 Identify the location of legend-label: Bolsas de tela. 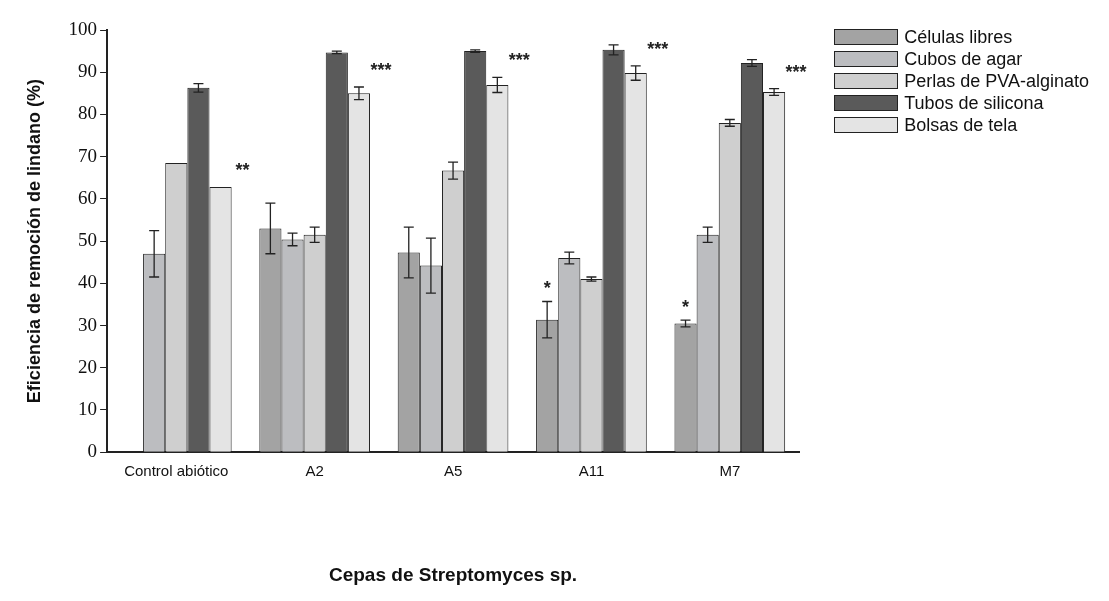
(961, 125).